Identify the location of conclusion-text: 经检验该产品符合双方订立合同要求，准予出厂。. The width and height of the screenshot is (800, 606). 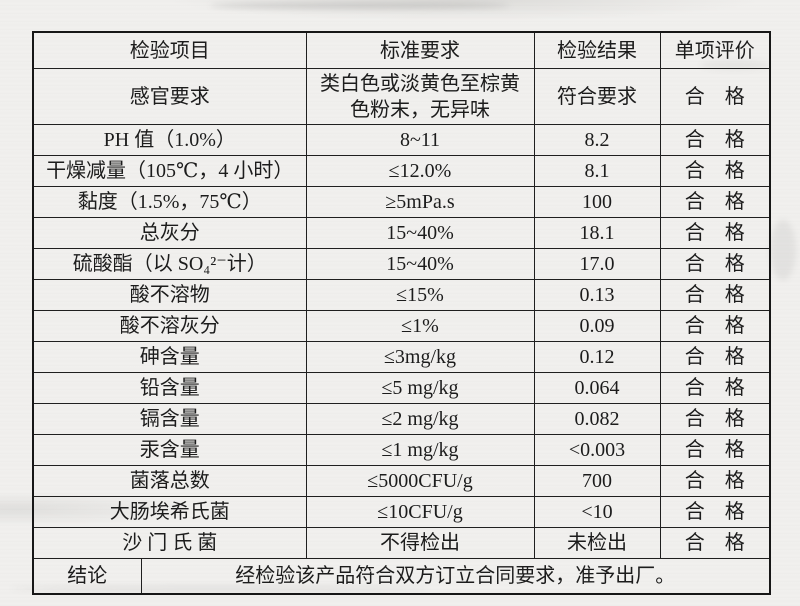
(455, 576).